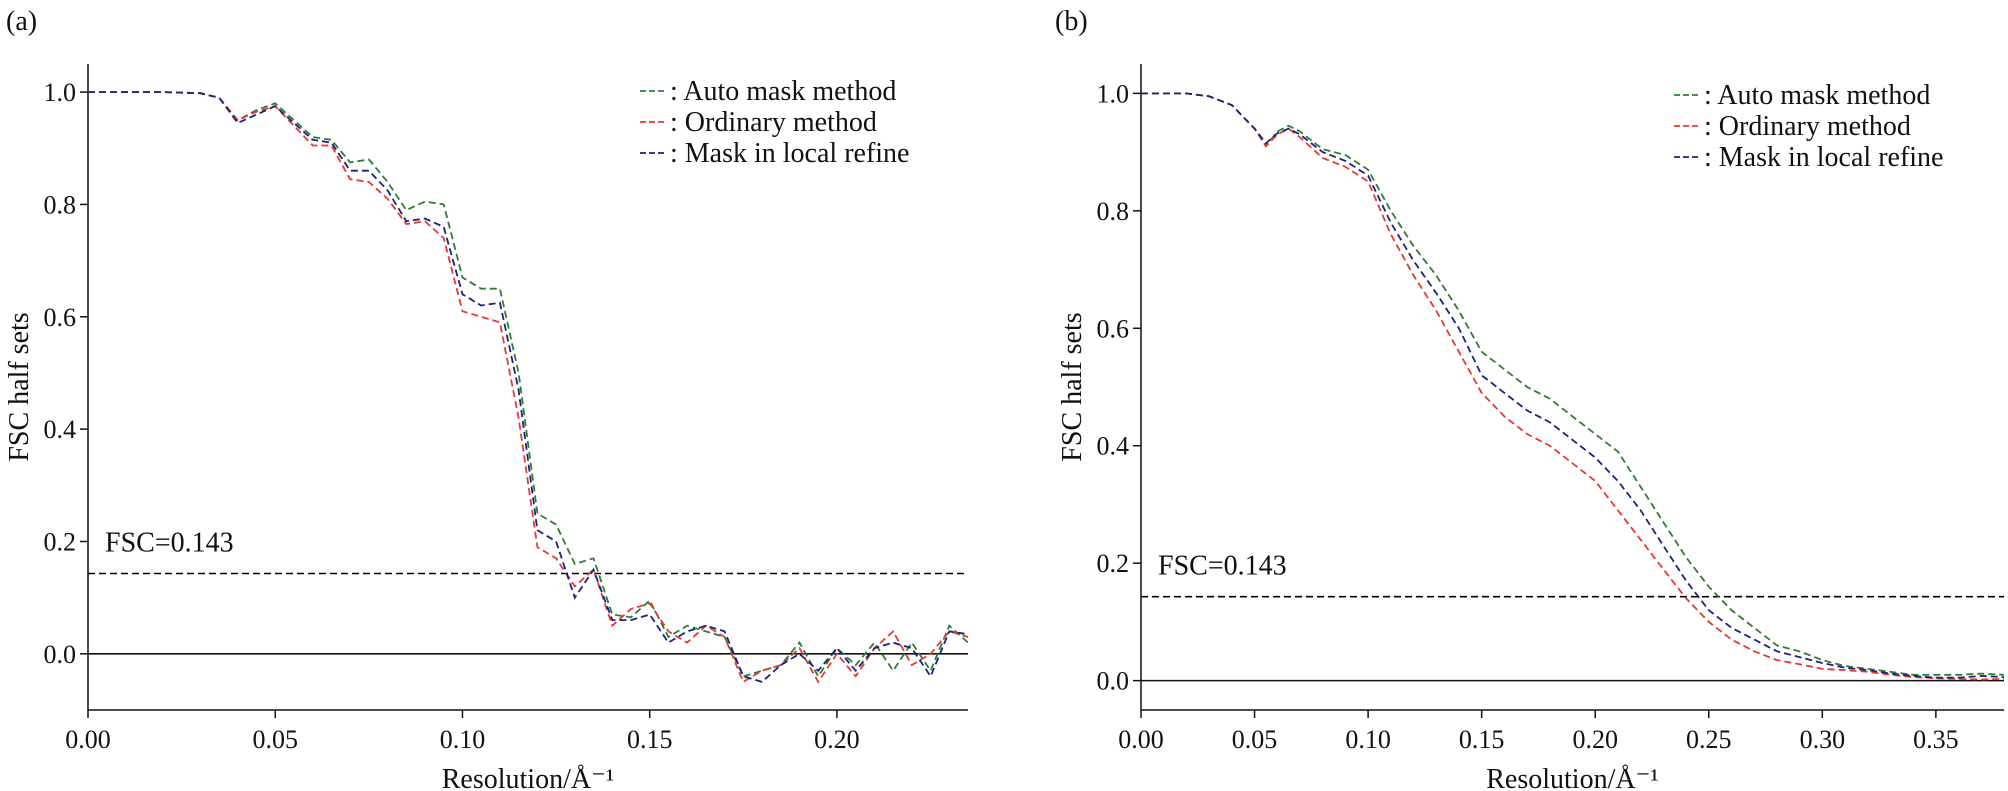  I want to click on x-tick-label: 0.35, so click(1936, 739).